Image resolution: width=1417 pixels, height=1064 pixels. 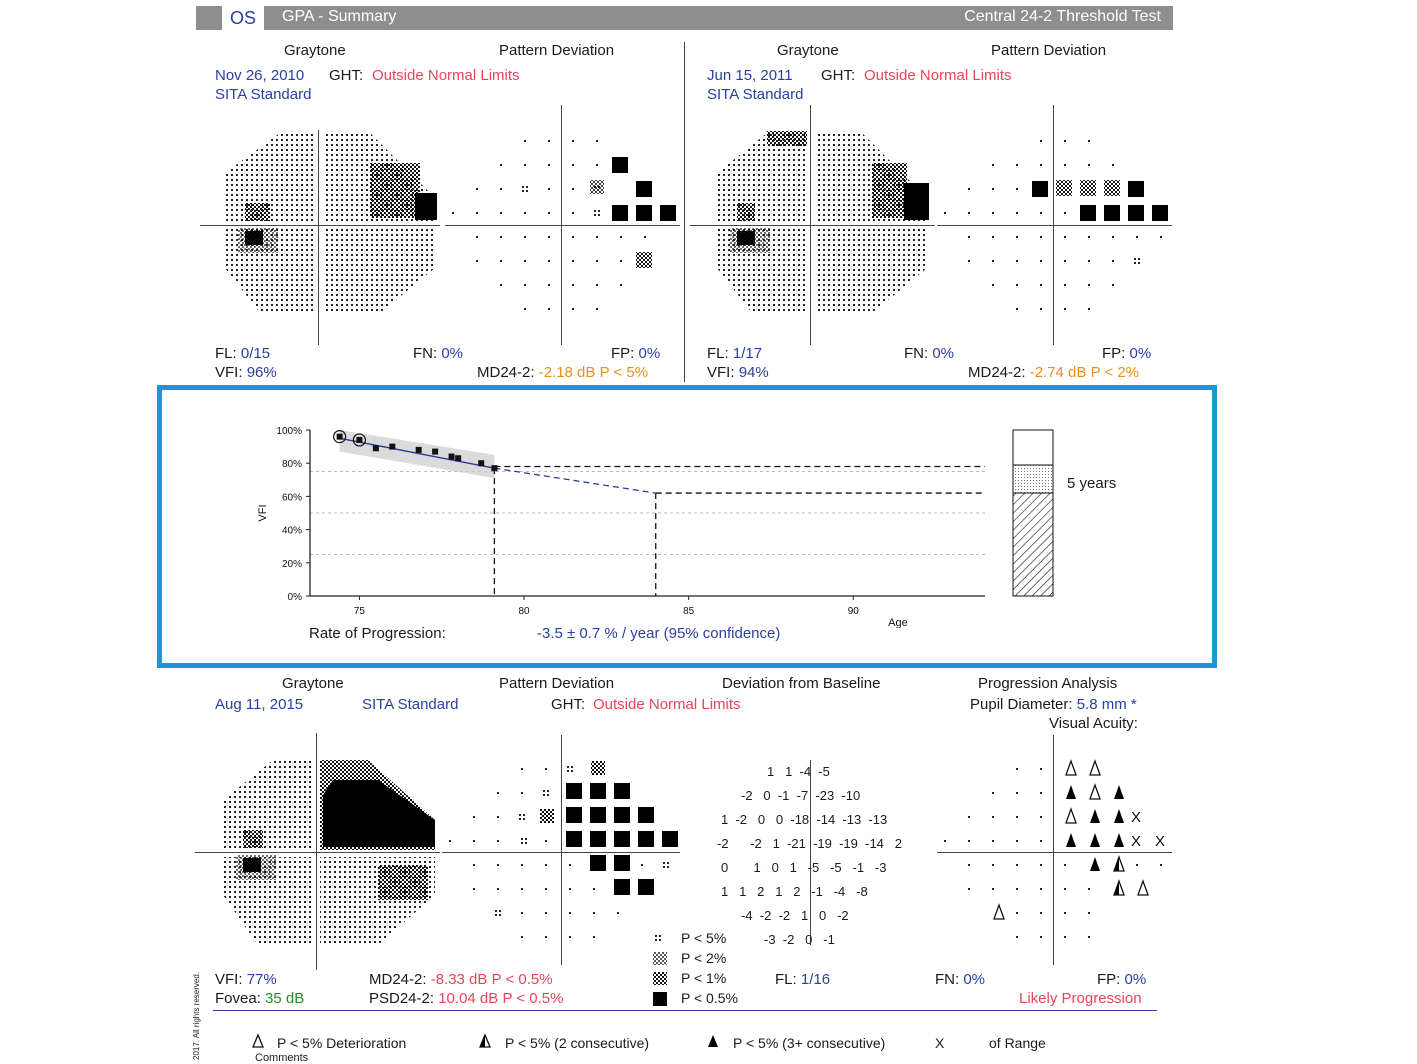 What do you see at coordinates (1062, 16) in the screenshot?
I see `test-name: Central 24-2 Threshold Test` at bounding box center [1062, 16].